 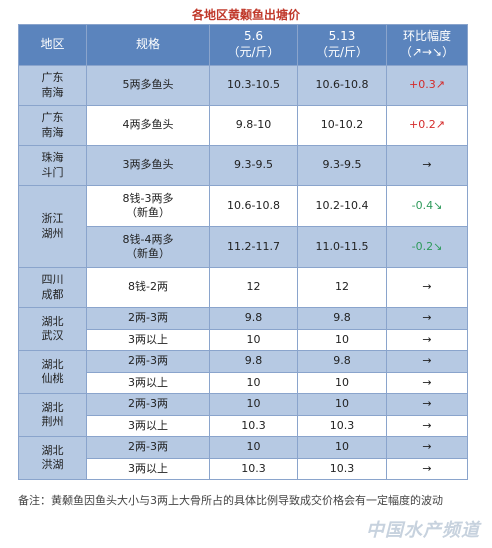 I want to click on price-may13-cell: 9.3-9.5, so click(x=342, y=165).